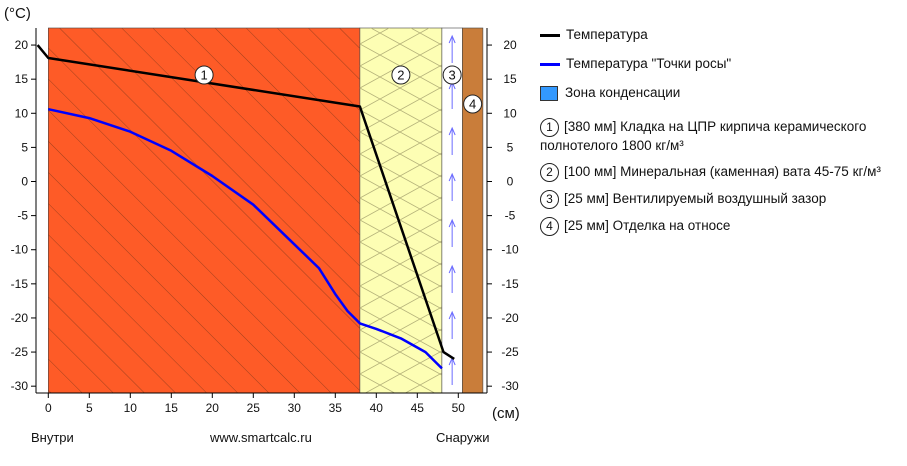 This screenshot has height=466, width=907. I want to click on layer-2-marker-label: 2, so click(400, 75).